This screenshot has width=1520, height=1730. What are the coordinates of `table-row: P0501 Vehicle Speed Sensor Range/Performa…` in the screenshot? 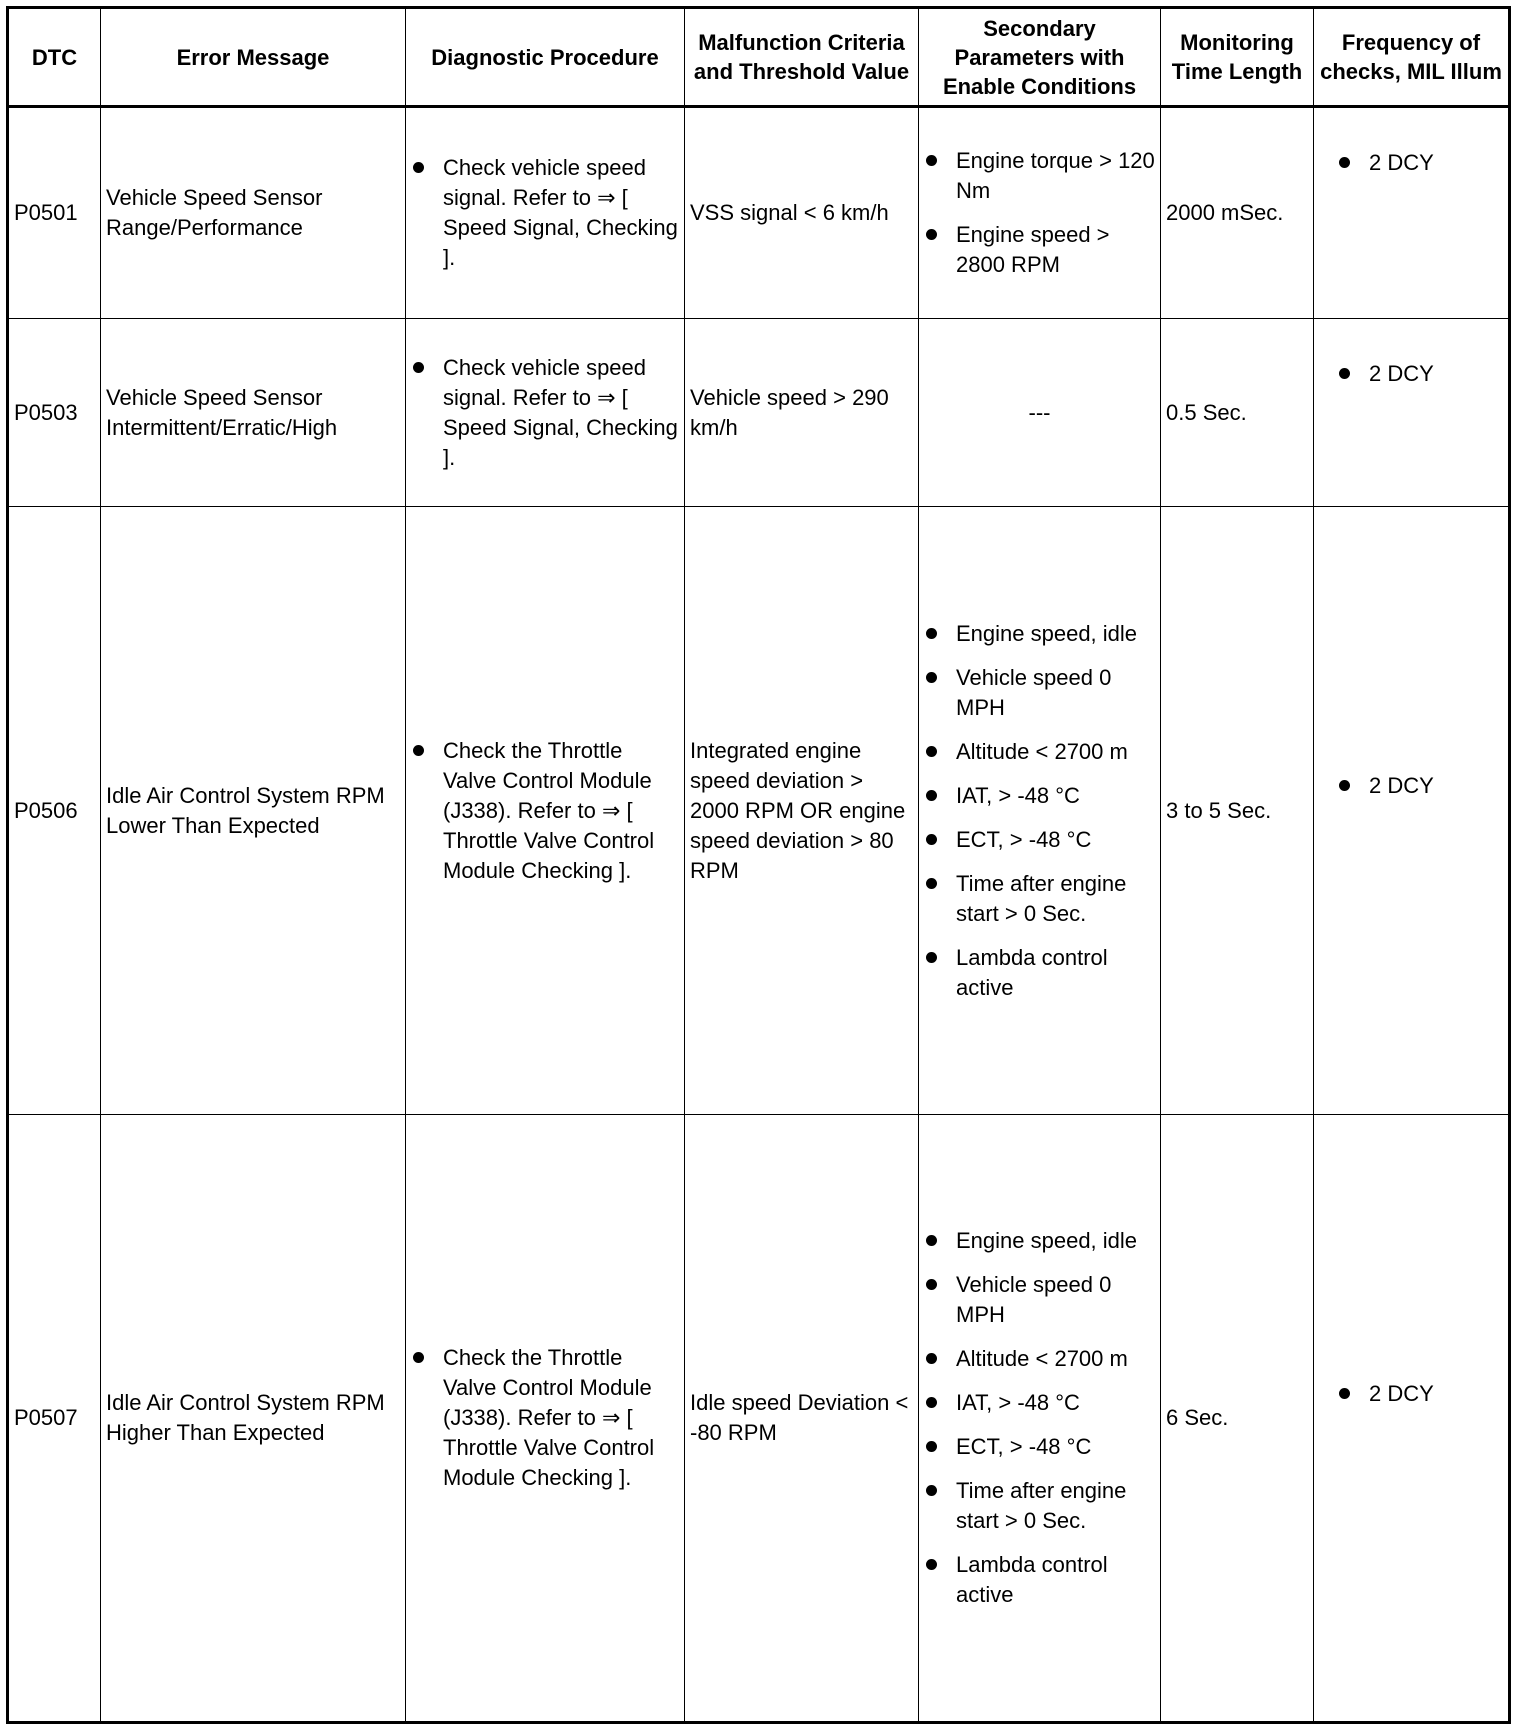 It's located at (758, 212).